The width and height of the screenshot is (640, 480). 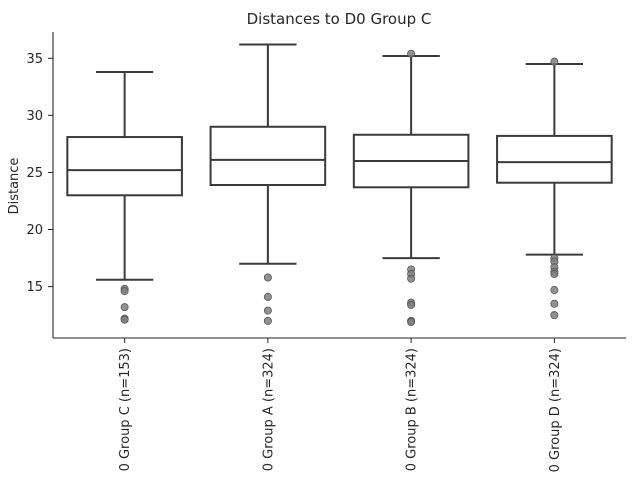 I want to click on y-axis-ticks: 15 20 25 30 35, so click(x=39, y=173).